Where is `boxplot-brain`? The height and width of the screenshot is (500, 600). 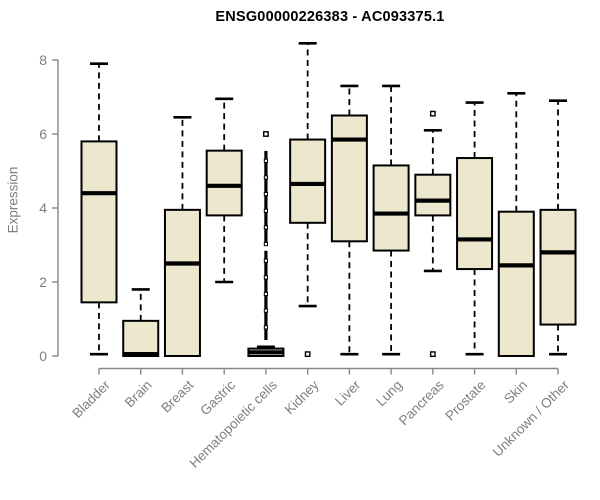 boxplot-brain is located at coordinates (141, 323).